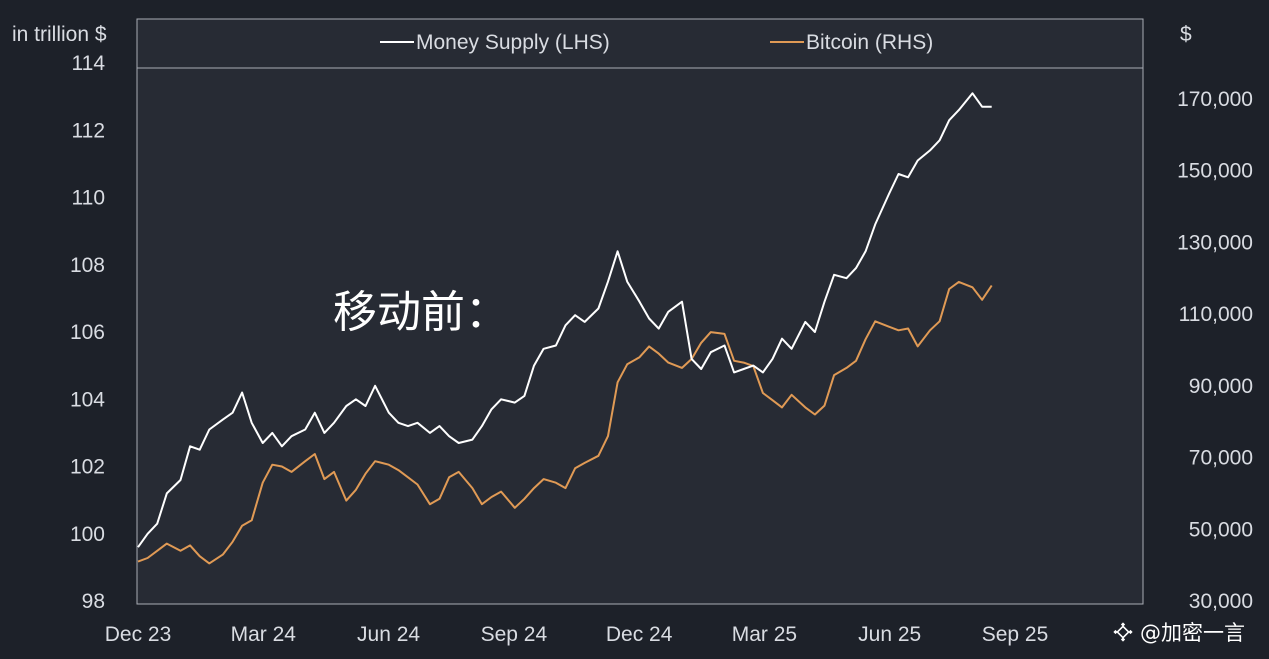  I want to click on right-tick-label: 90,000, so click(1221, 386).